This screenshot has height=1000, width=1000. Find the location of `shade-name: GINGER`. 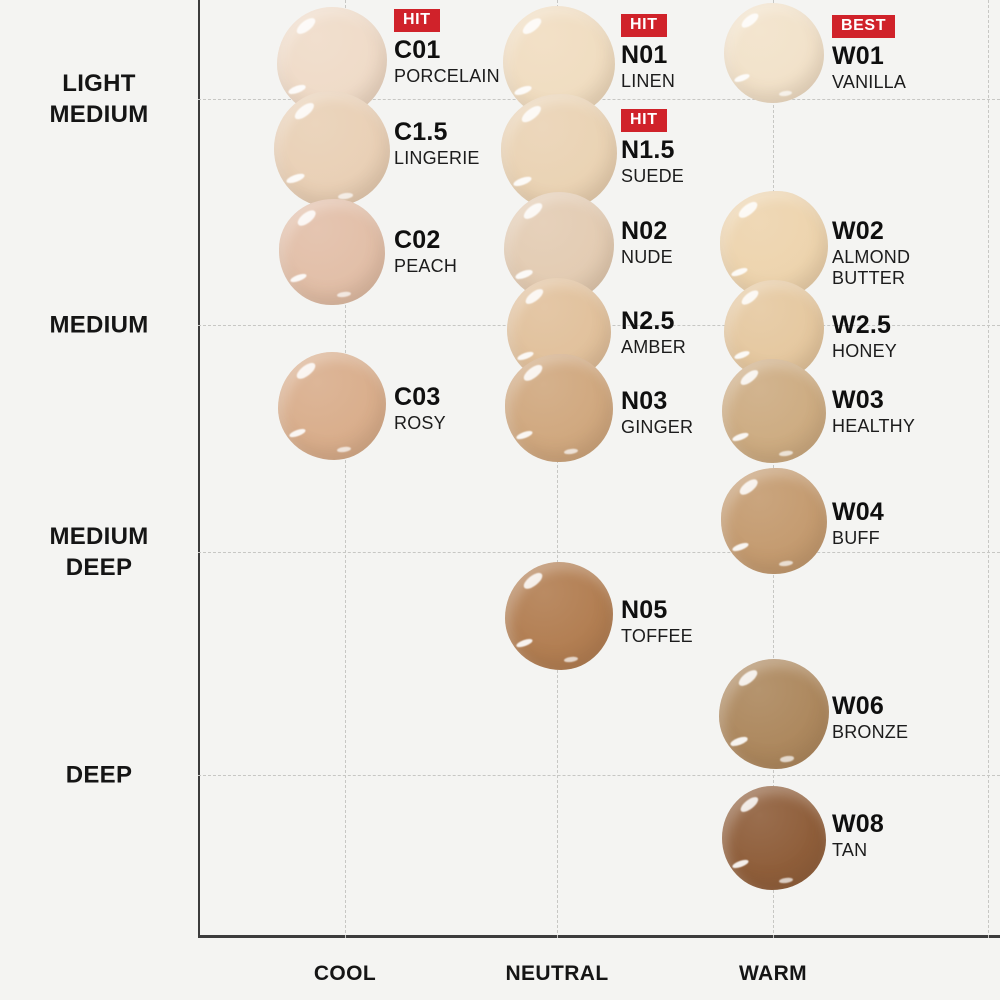

shade-name: GINGER is located at coordinates (657, 427).